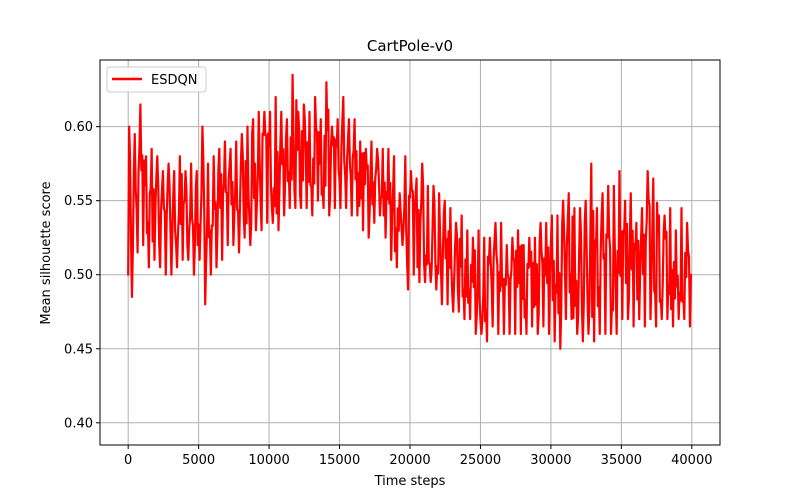 The height and width of the screenshot is (500, 800). What do you see at coordinates (78, 201) in the screenshot?
I see `y-tick-label: 0.55` at bounding box center [78, 201].